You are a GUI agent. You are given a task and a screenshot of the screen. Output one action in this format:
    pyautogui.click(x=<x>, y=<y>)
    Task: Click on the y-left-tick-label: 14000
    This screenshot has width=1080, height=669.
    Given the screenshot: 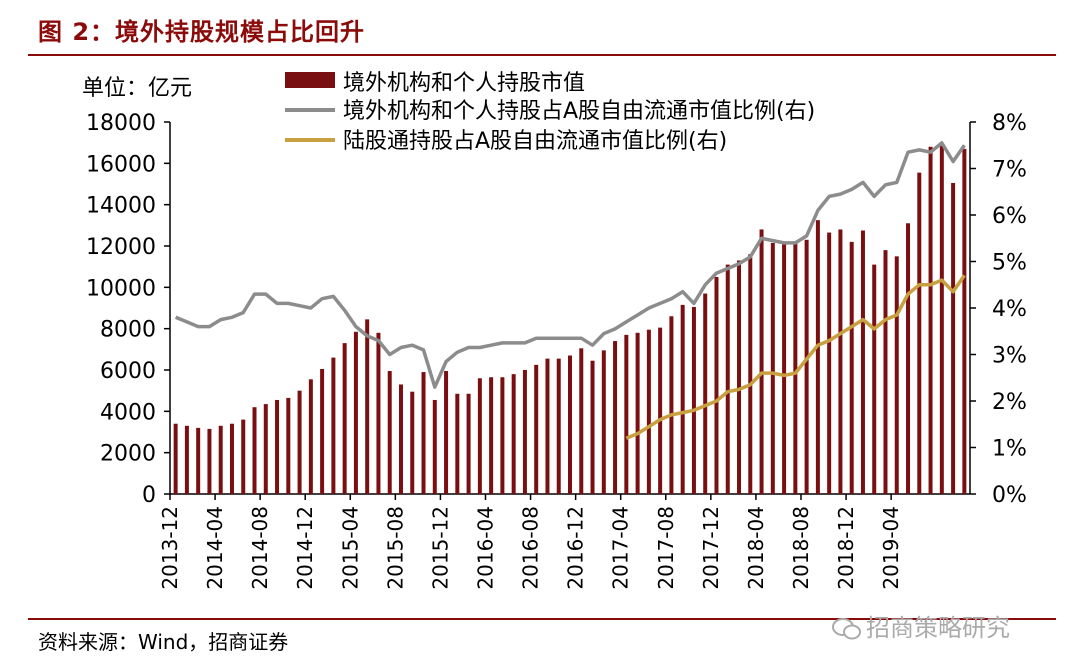 What is the action you would take?
    pyautogui.click(x=121, y=206)
    